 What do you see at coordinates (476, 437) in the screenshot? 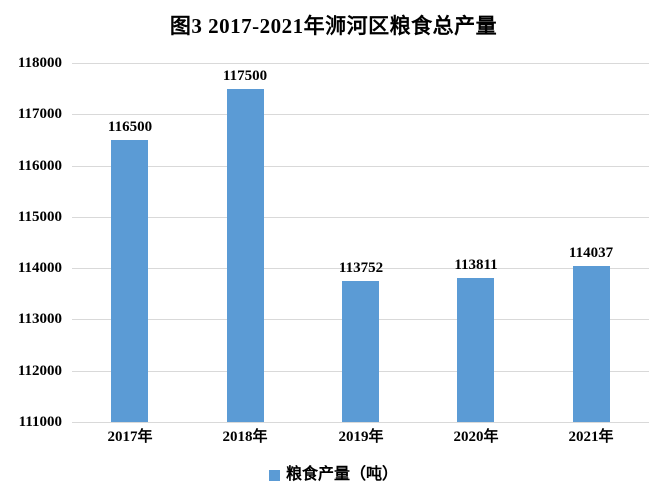
I see `x-axis-tick-label: 2020年` at bounding box center [476, 437].